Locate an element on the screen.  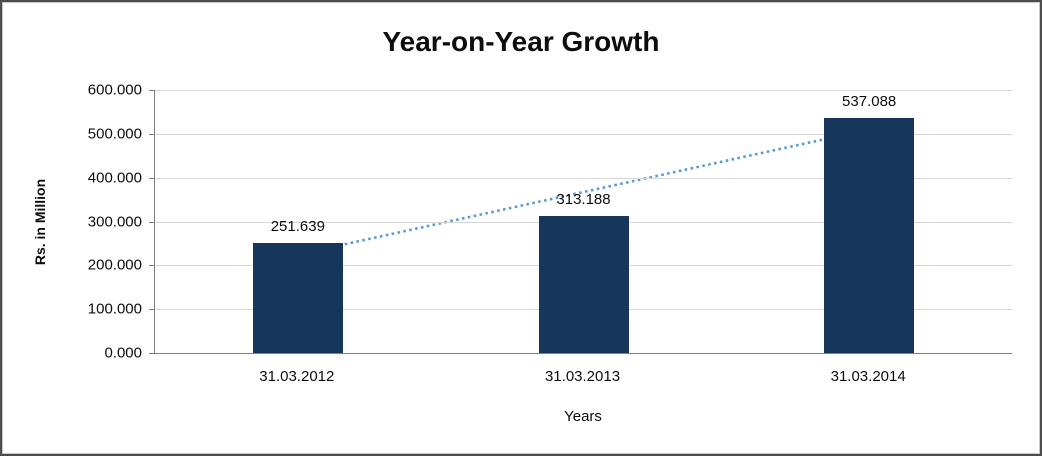
x-axis-tick-label: 31.03.2013 is located at coordinates (582, 376).